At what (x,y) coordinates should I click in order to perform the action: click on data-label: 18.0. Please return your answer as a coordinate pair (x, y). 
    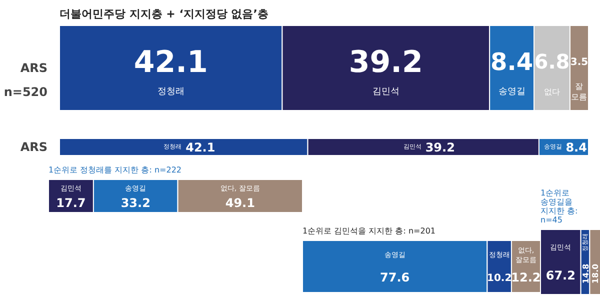
    Looking at the image, I should click on (595, 273).